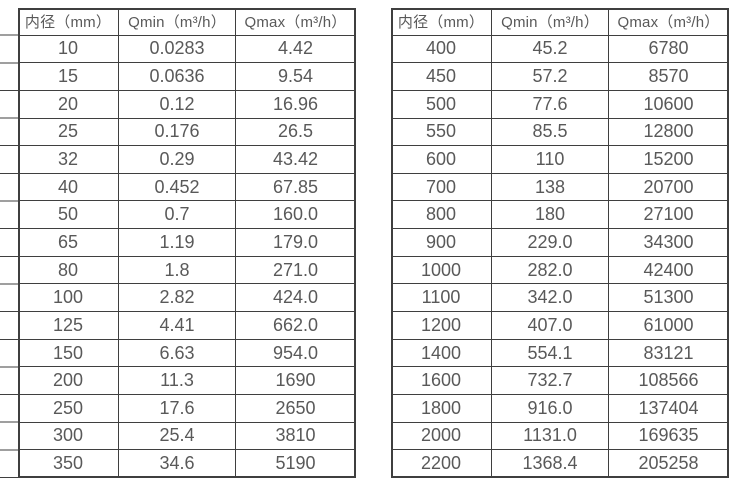  What do you see at coordinates (550, 49) in the screenshot?
I see `table-cell: 45.2` at bounding box center [550, 49].